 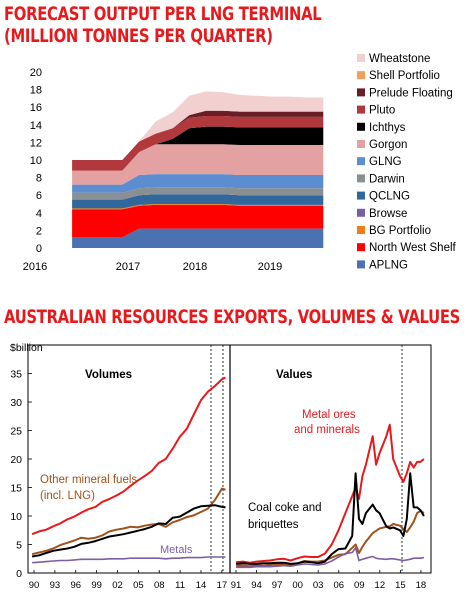 I want to click on area-pluto, so click(x=198, y=143).